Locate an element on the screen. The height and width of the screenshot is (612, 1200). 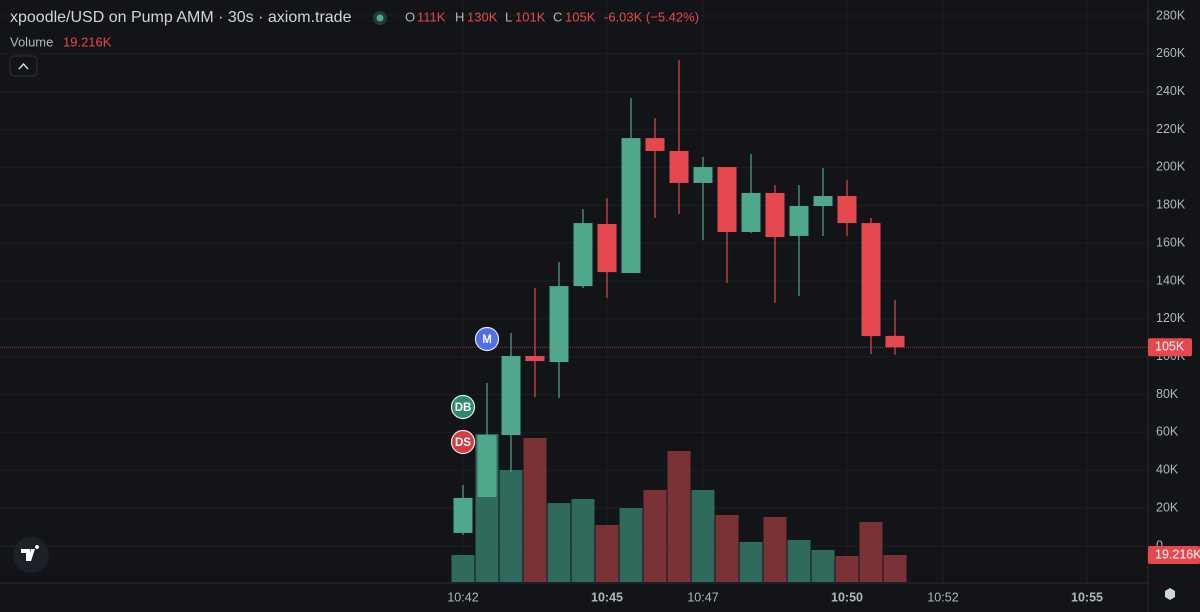
volume-tag is located at coordinates (1174, 555).